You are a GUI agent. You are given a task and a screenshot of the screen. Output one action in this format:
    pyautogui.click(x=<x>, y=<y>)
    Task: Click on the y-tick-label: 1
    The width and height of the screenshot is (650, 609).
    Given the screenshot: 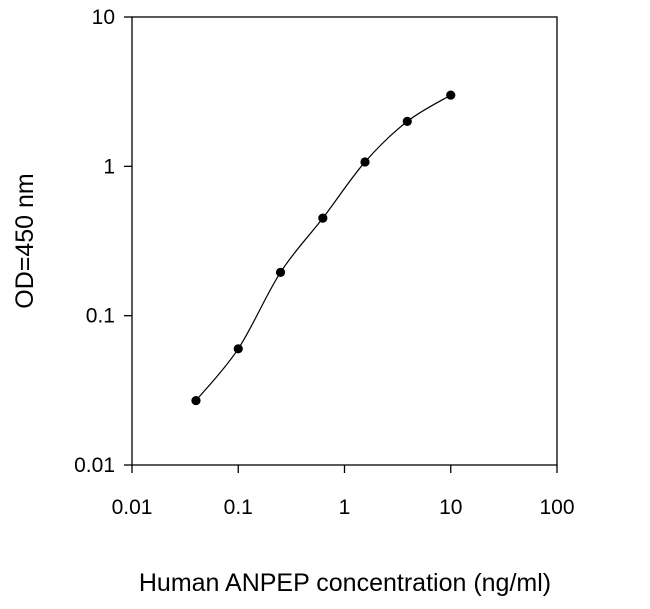 What is the action you would take?
    pyautogui.click(x=109, y=166)
    